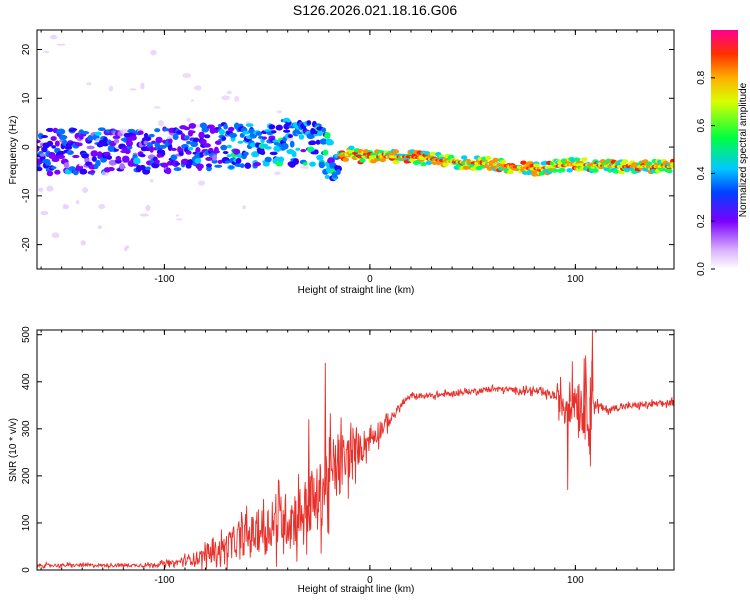  What do you see at coordinates (701, 221) in the screenshot?
I see `colorbar-tick-label: 0.2` at bounding box center [701, 221].